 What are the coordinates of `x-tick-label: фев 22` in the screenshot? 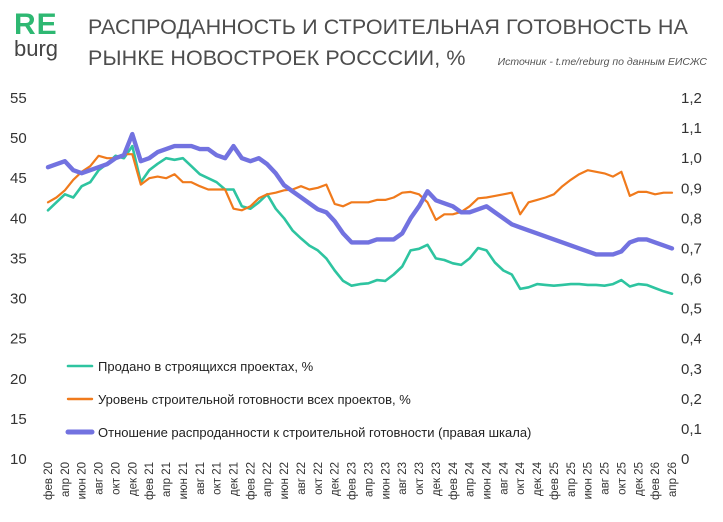 It's located at (251, 481).